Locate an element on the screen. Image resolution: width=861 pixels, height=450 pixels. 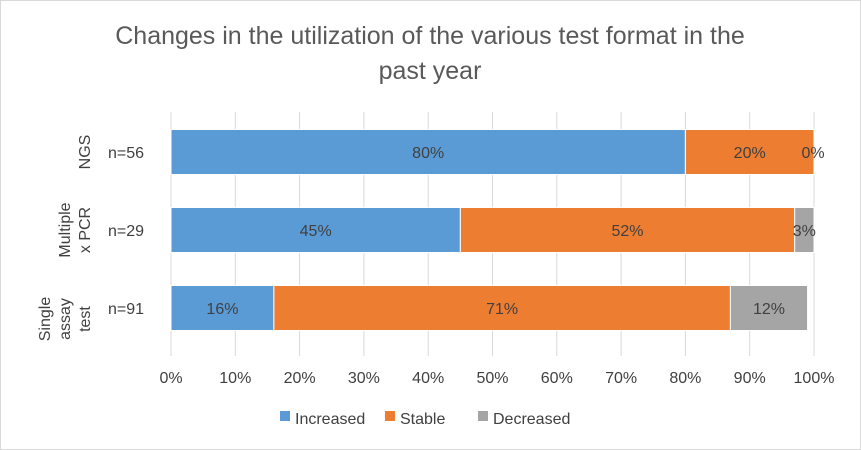
data-label: 52% is located at coordinates (628, 231).